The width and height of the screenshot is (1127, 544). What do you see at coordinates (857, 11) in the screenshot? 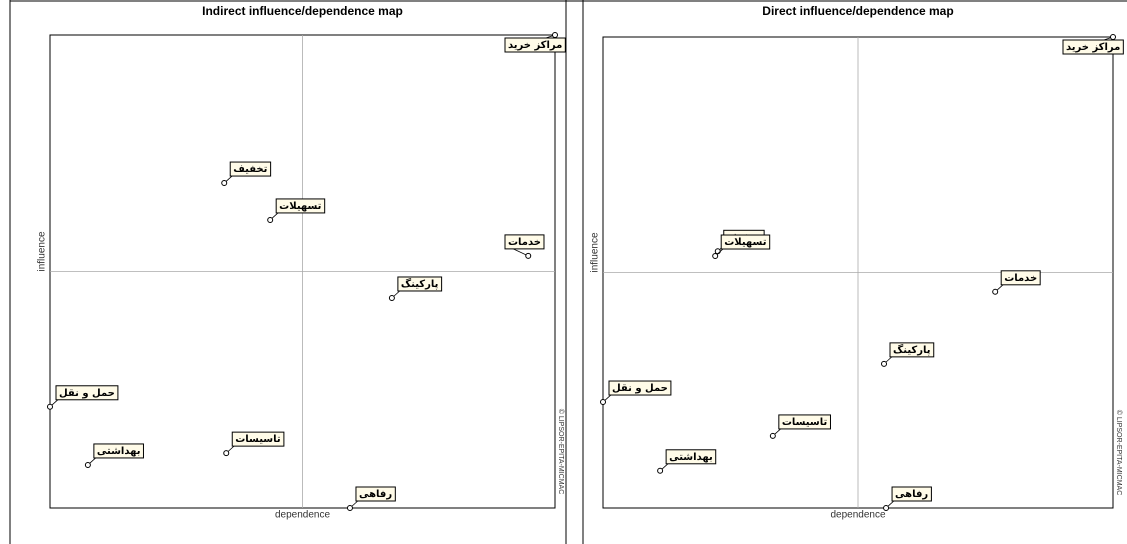
I see `chart-title: Direct influence/dependence map` at bounding box center [857, 11].